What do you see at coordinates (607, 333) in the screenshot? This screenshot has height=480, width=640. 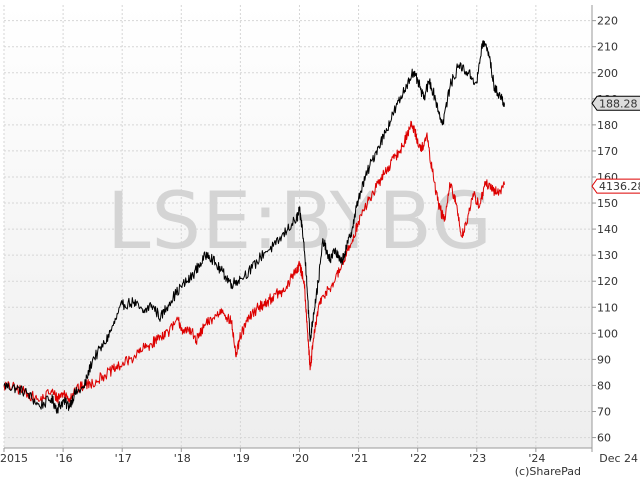 I see `y-tick-label: 100` at bounding box center [607, 333].